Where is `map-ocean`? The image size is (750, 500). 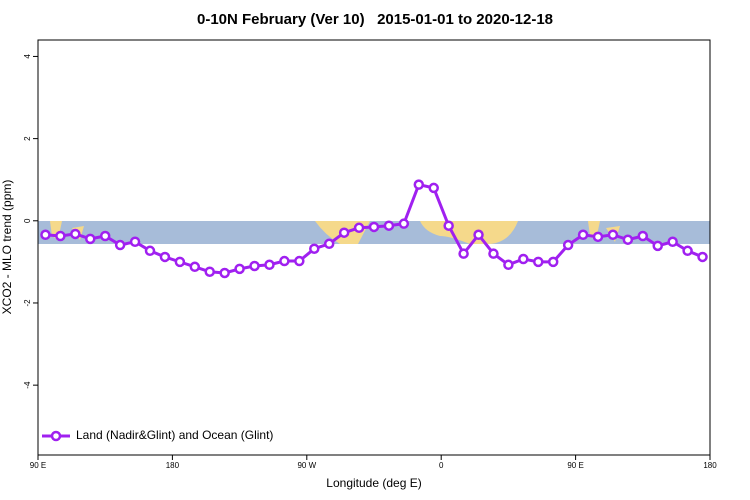 map-ocean is located at coordinates (374, 232).